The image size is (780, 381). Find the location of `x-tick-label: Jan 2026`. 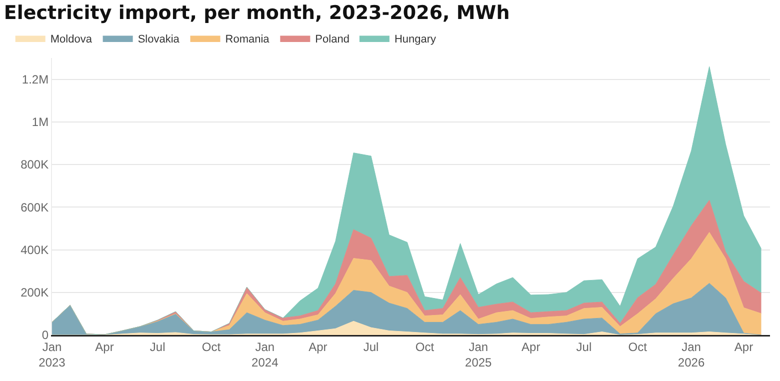

x-tick-label: Jan 2026 is located at coordinates (691, 355).